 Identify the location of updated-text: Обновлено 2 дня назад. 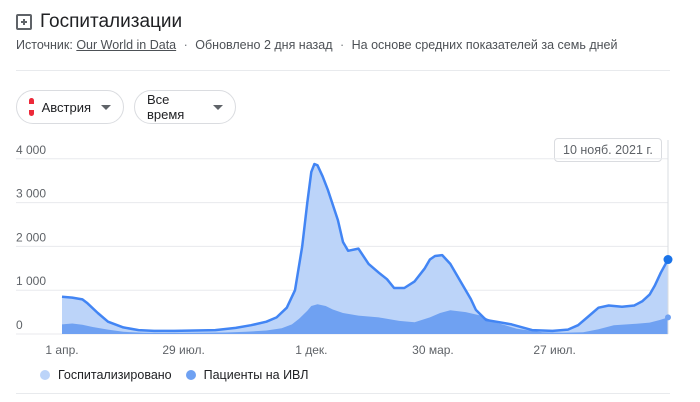
(264, 45).